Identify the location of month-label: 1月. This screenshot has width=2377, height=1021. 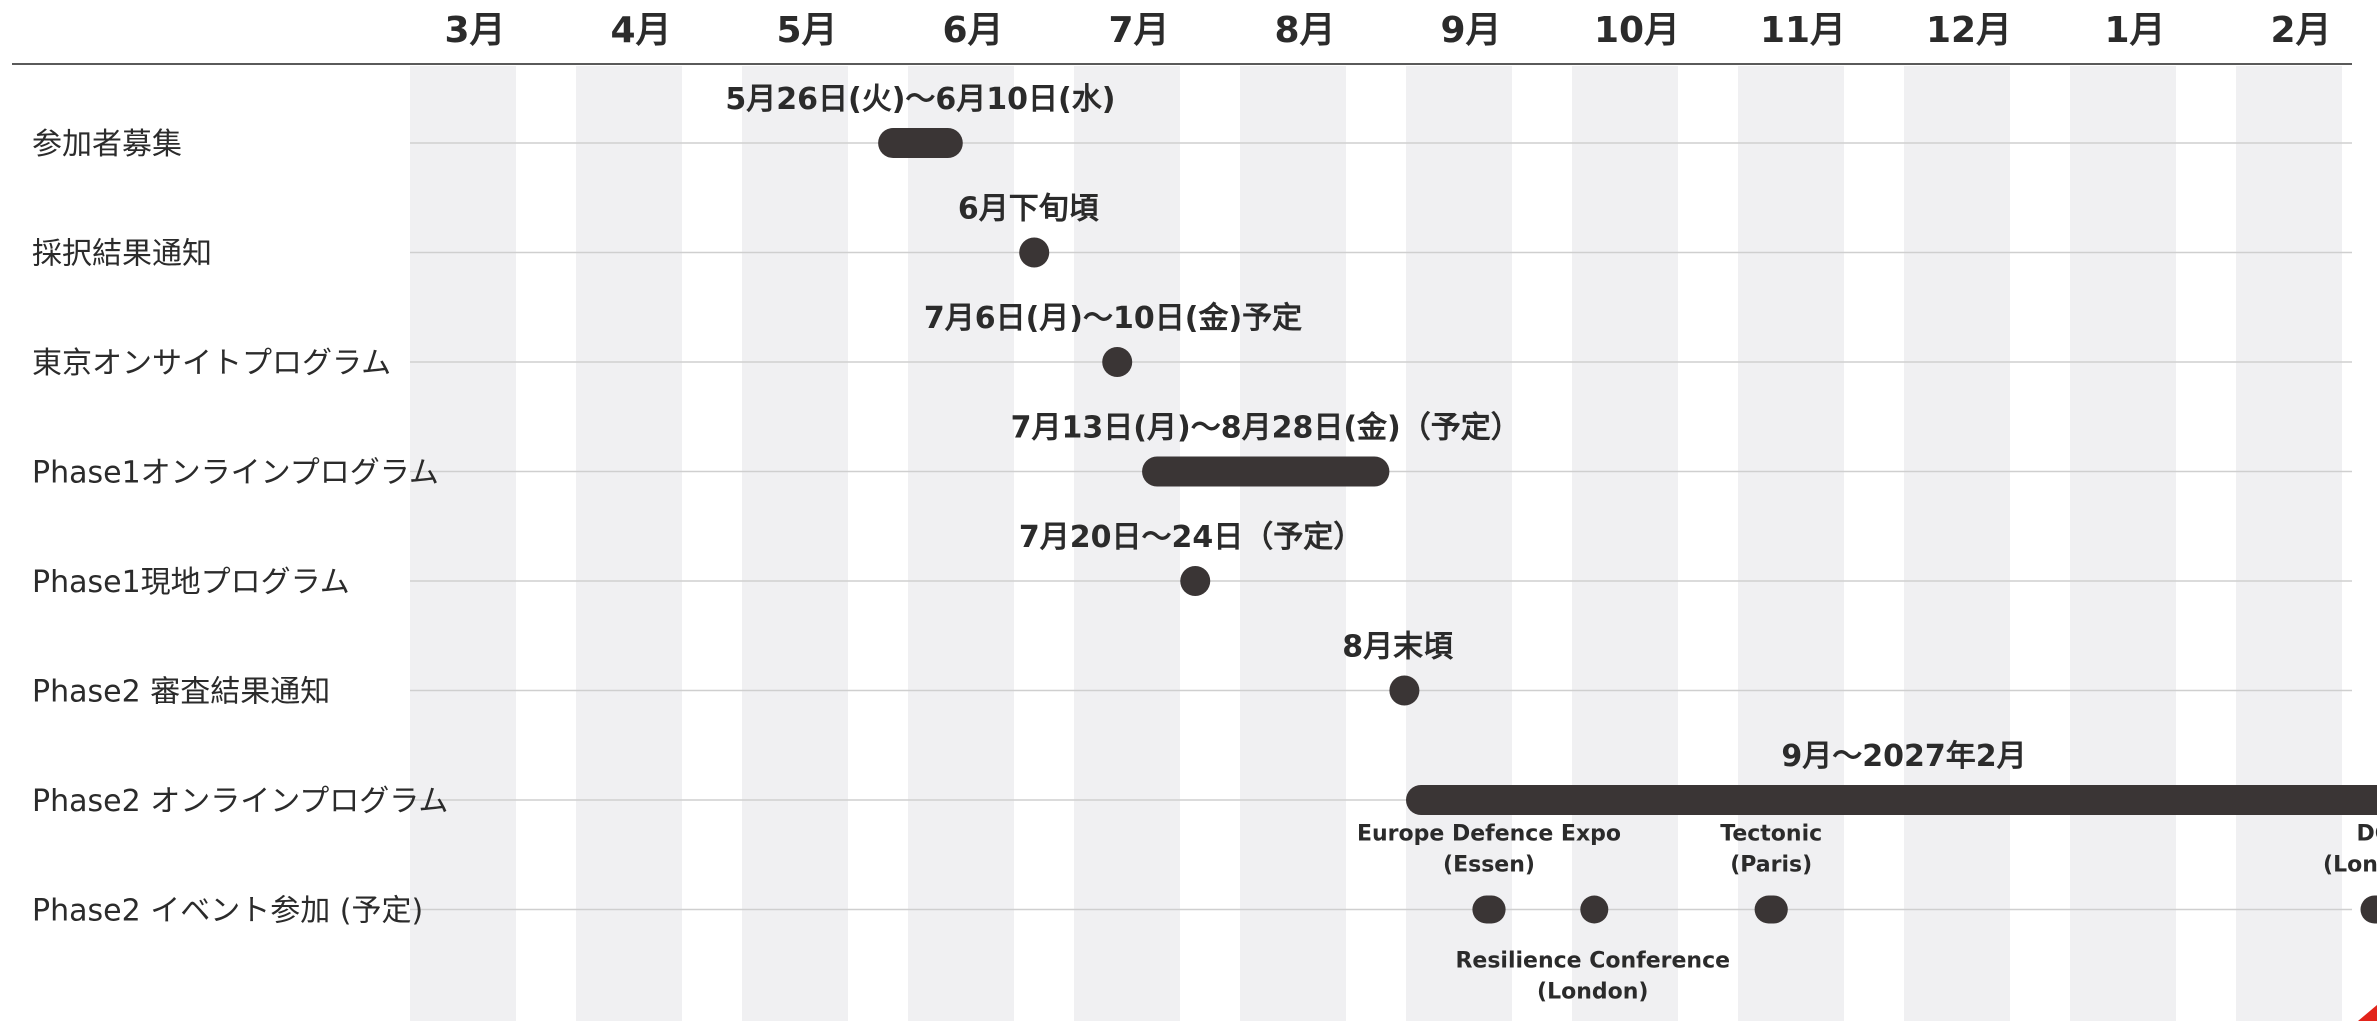
(2134, 30).